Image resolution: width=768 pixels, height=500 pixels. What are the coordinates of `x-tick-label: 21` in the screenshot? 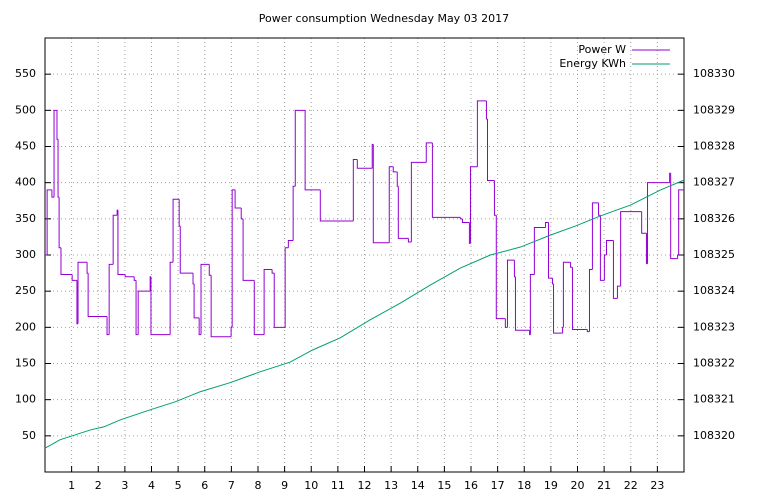 It's located at (604, 485).